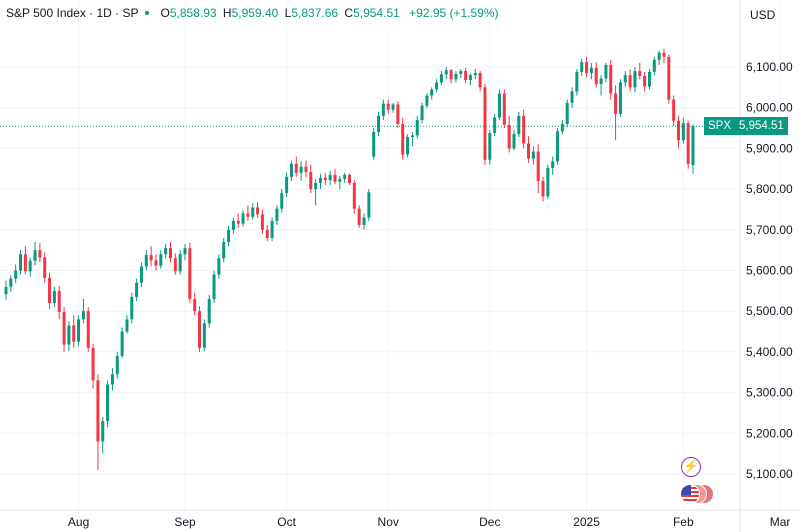 This screenshot has height=532, width=800. I want to click on change-value: +92.95 (+1.59%), so click(454, 13).